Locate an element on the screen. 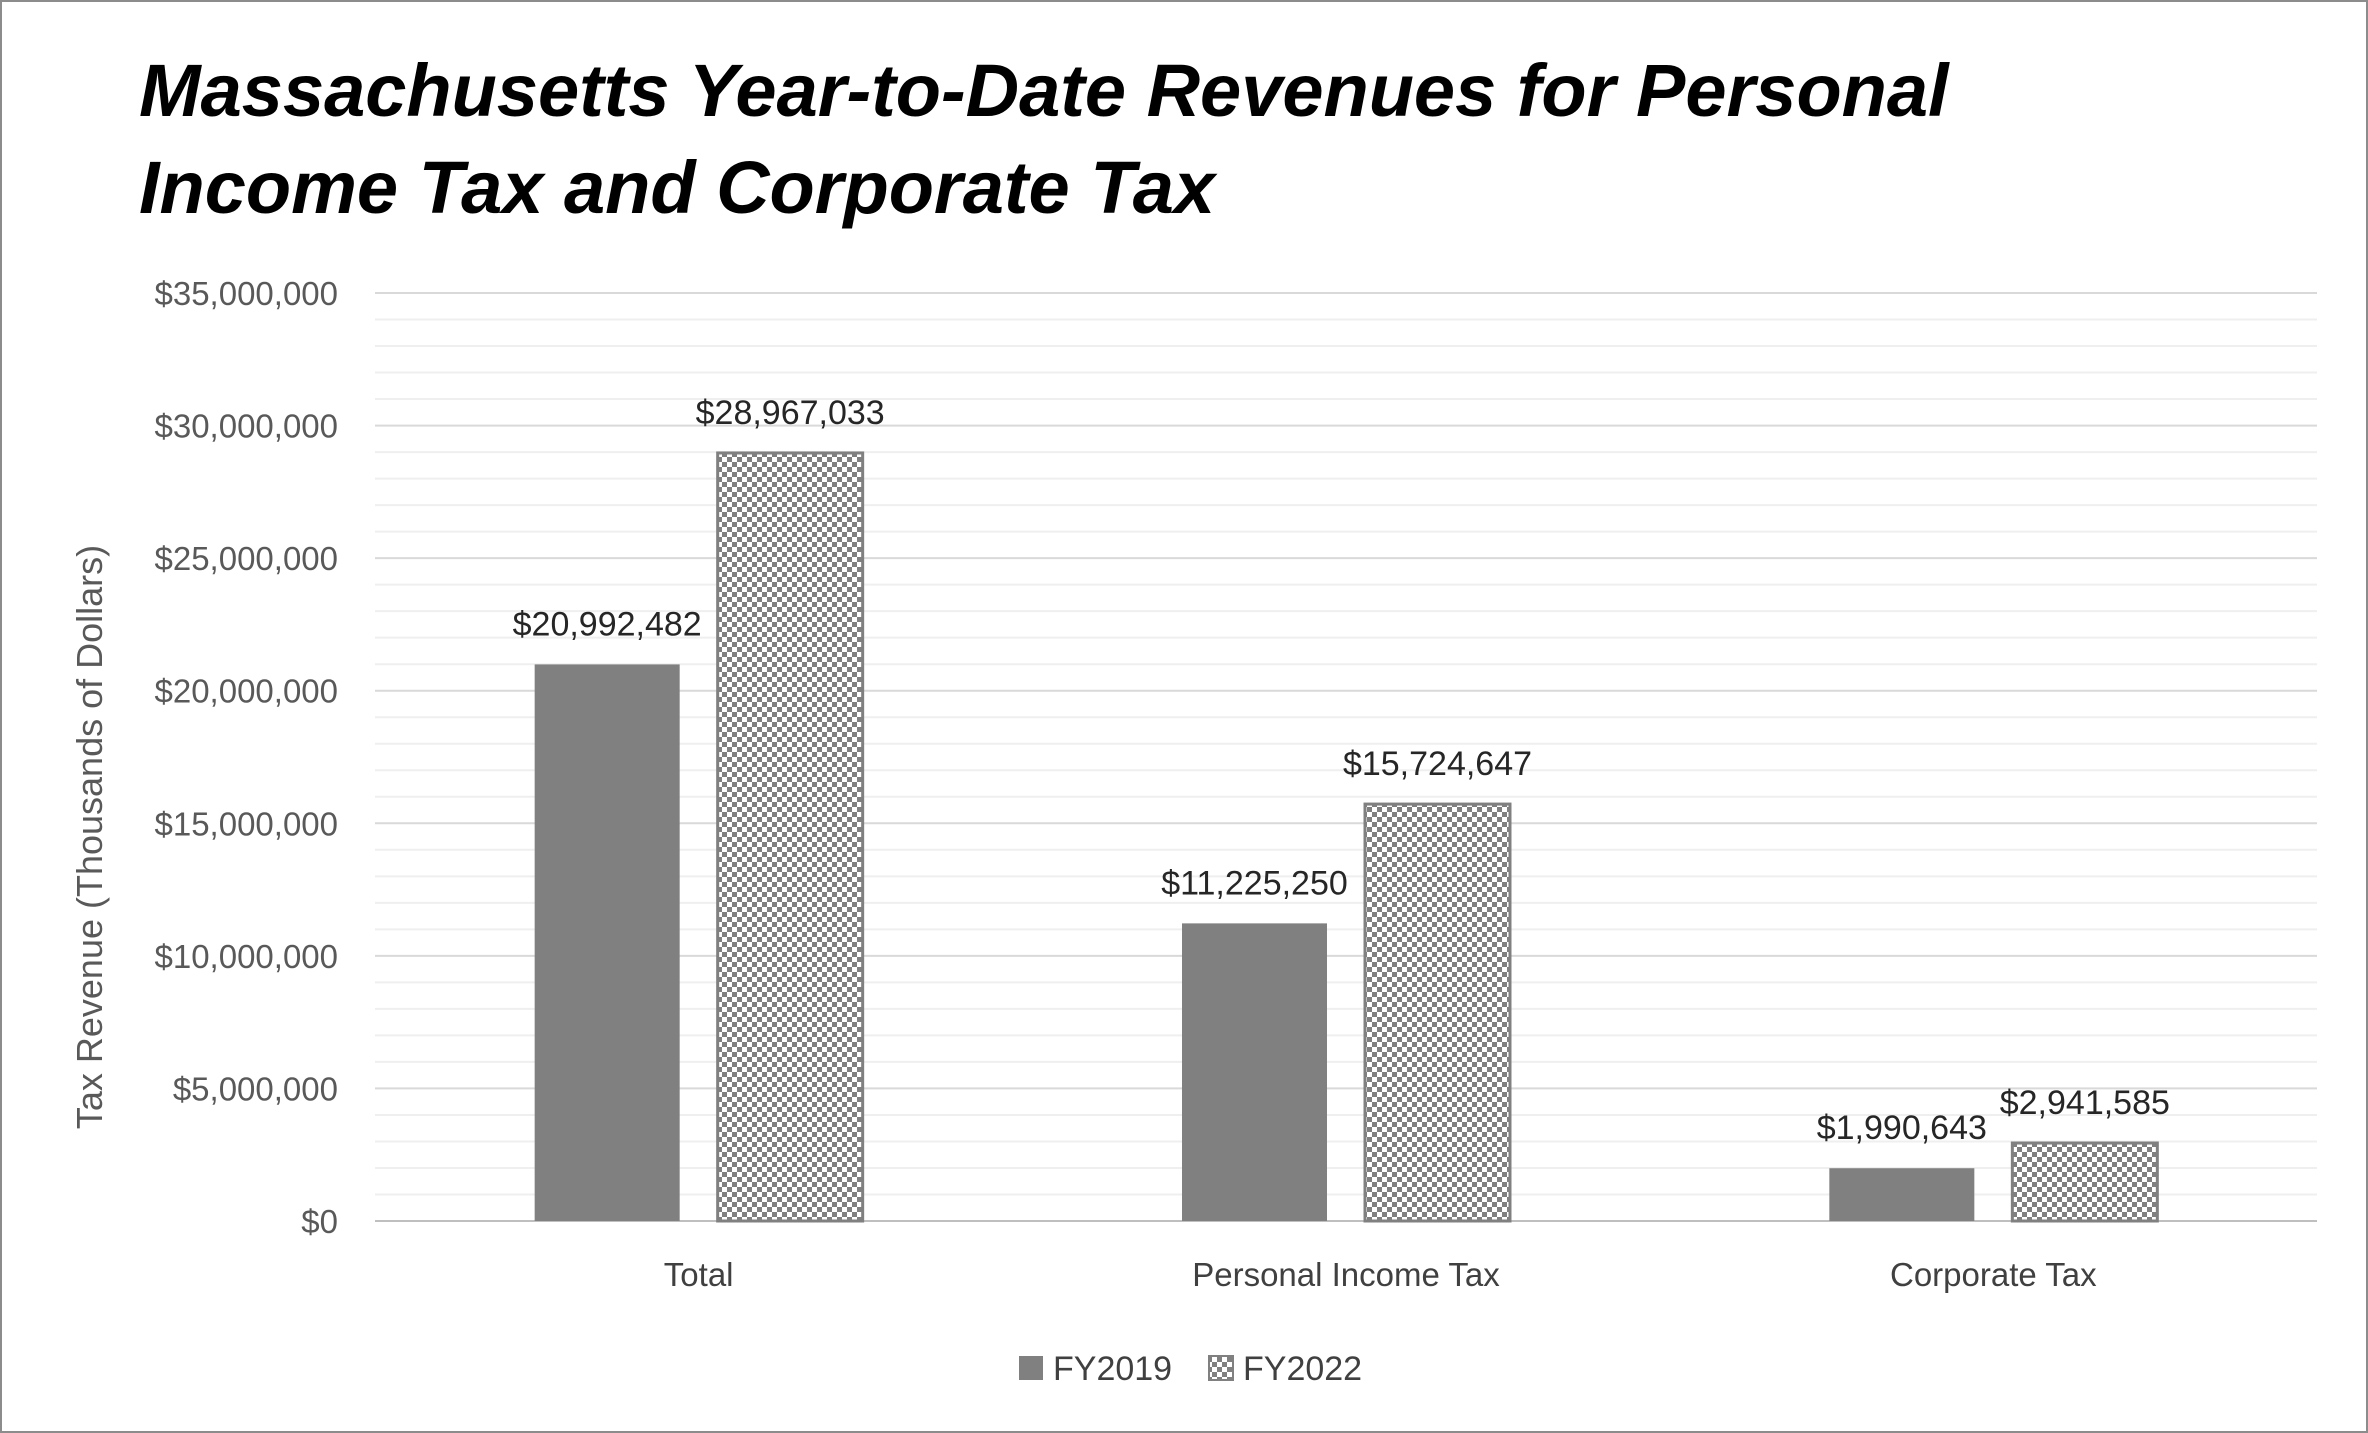 The height and width of the screenshot is (1433, 2368). y-tick-label: $15,000,000 is located at coordinates (246, 823).